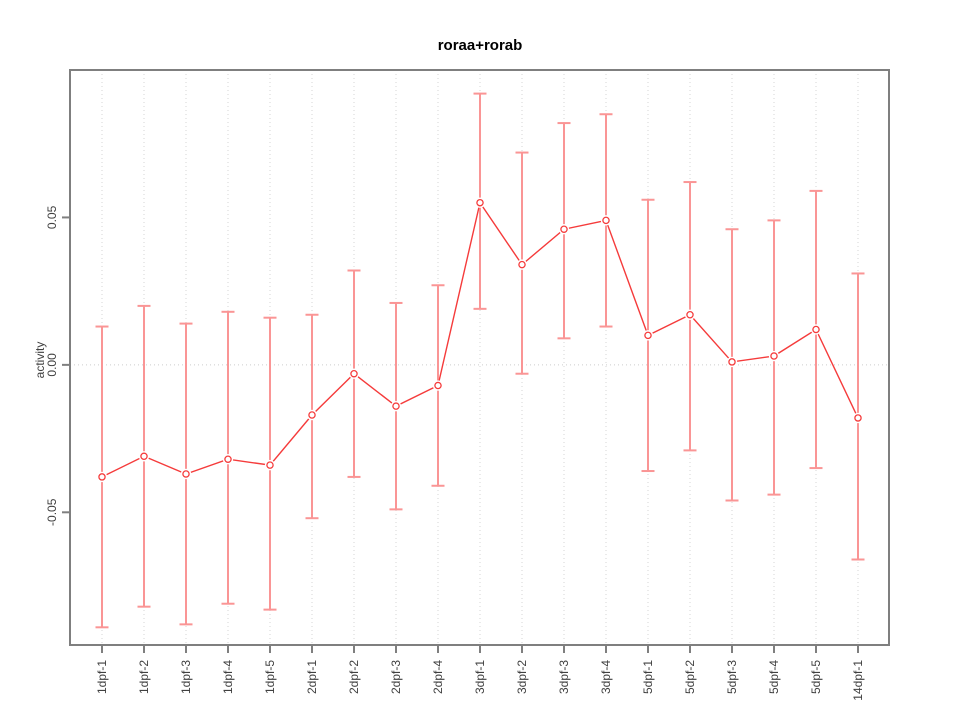  What do you see at coordinates (396, 677) in the screenshot?
I see `x-tick-label: 2dpf-3` at bounding box center [396, 677].